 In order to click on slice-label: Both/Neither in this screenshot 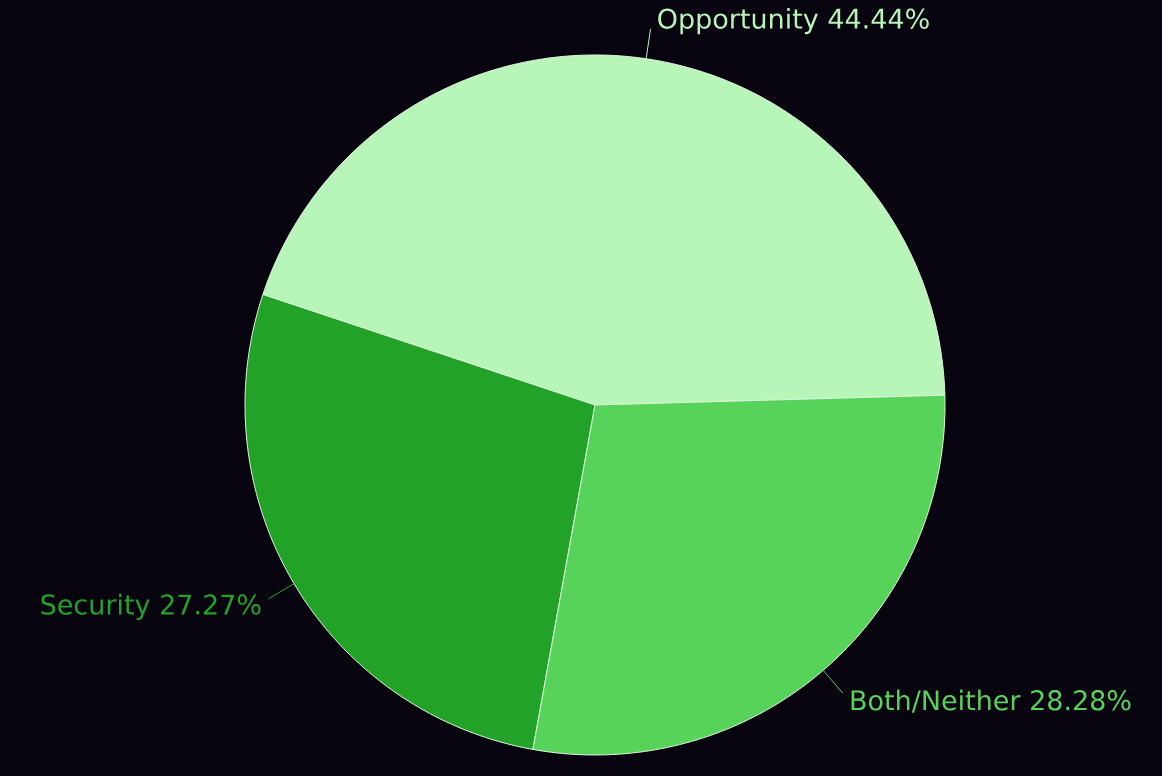, I will do `click(936, 701)`.